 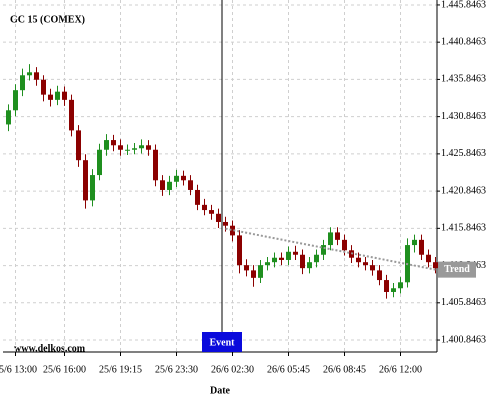 I want to click on x-tick-label: 25/6 16:00, so click(x=64, y=369).